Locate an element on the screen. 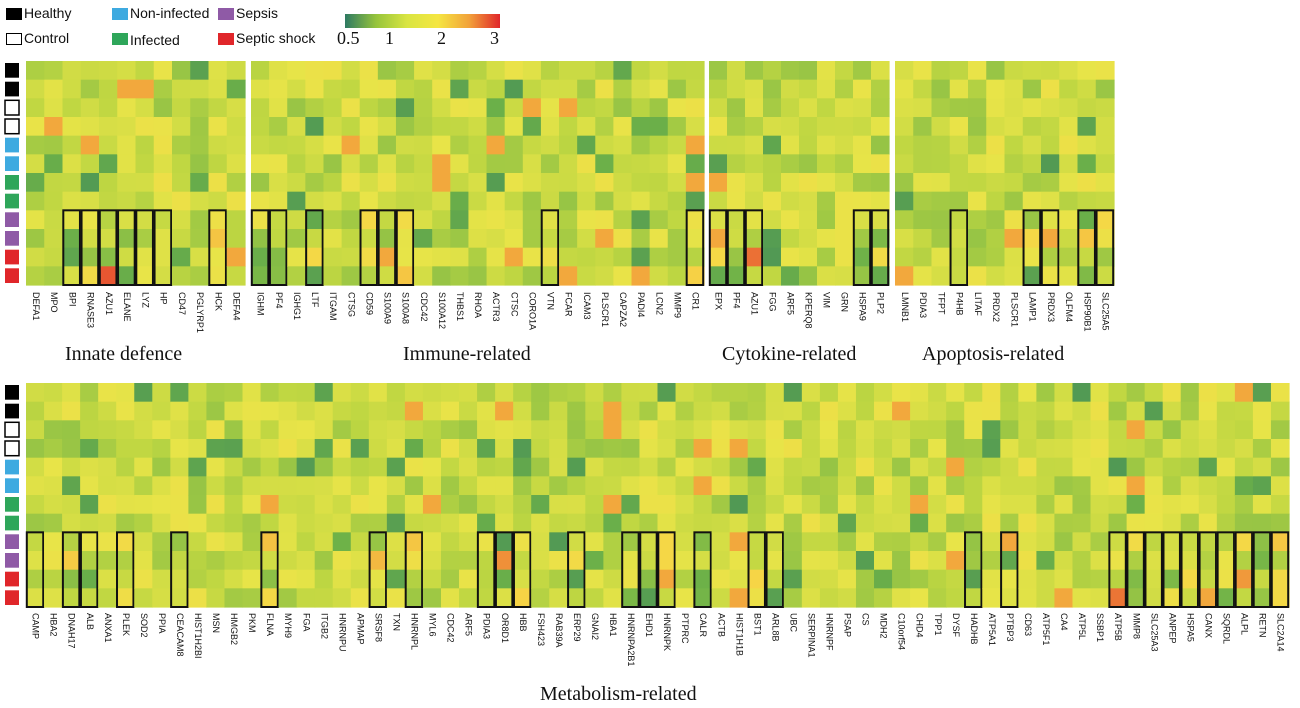 The width and height of the screenshot is (1300, 708). gene-label-or8d1: OR8D1 is located at coordinates (505, 628).